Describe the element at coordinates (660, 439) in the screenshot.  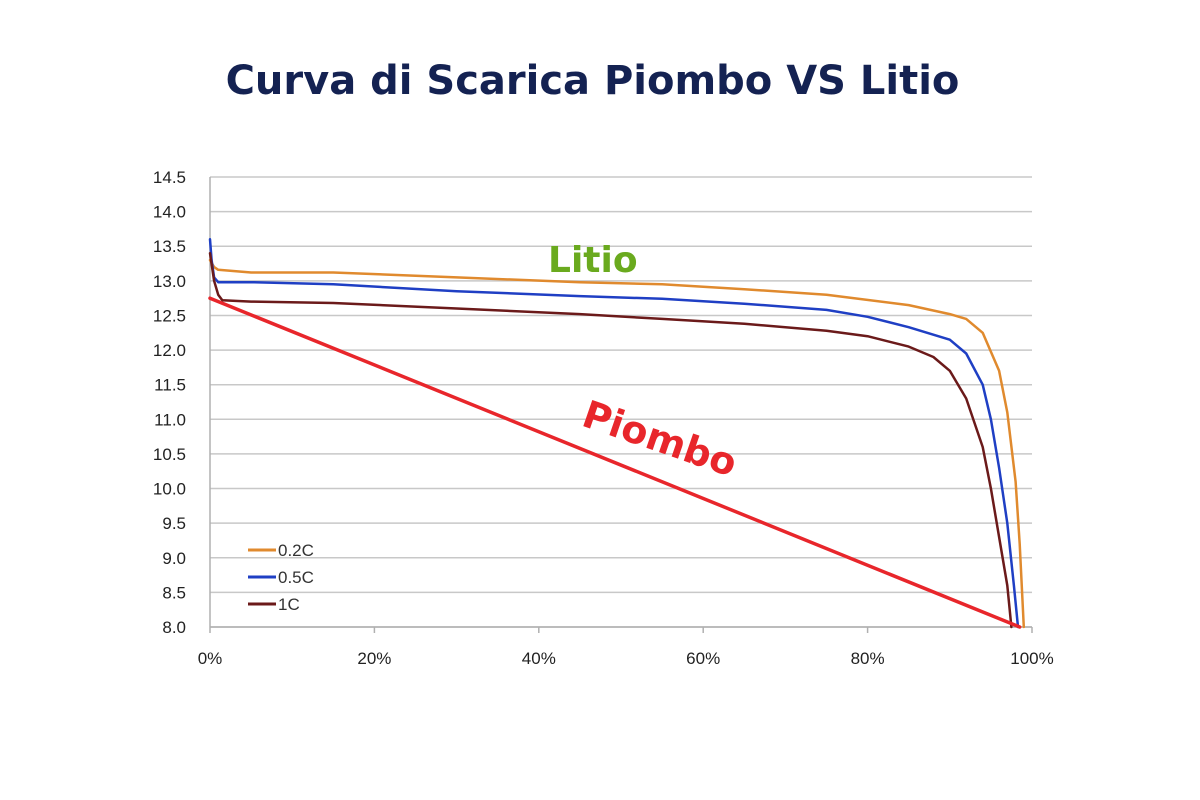
I see `annotation-piombo: Piombo` at that location.